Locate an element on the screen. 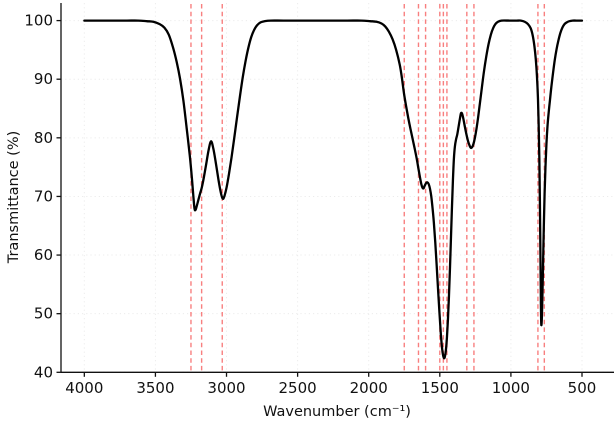 The height and width of the screenshot is (430, 614). y-tick-label: 100 is located at coordinates (38, 21).